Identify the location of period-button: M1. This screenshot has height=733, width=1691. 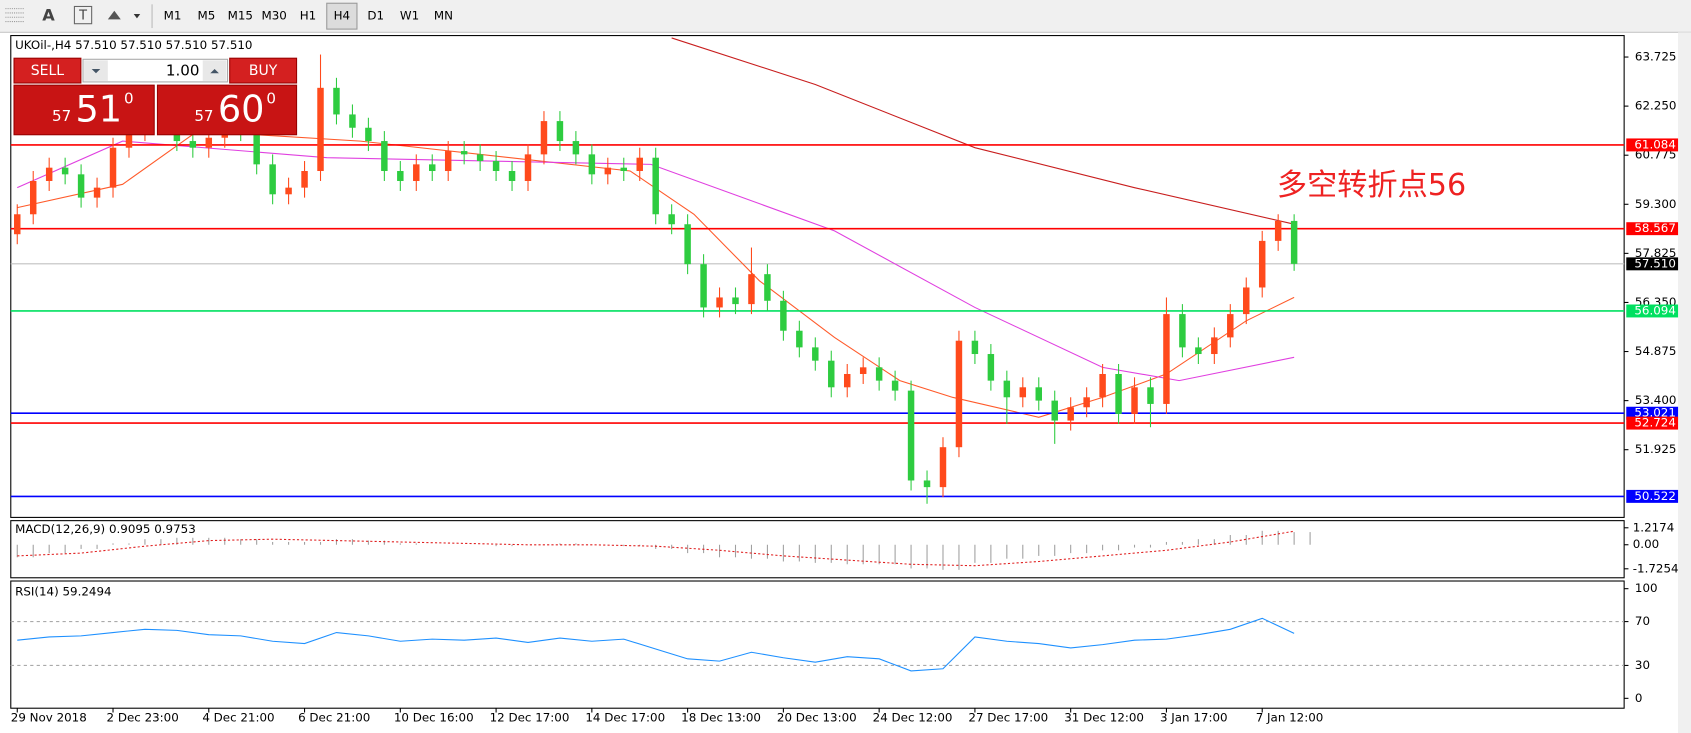
(173, 16).